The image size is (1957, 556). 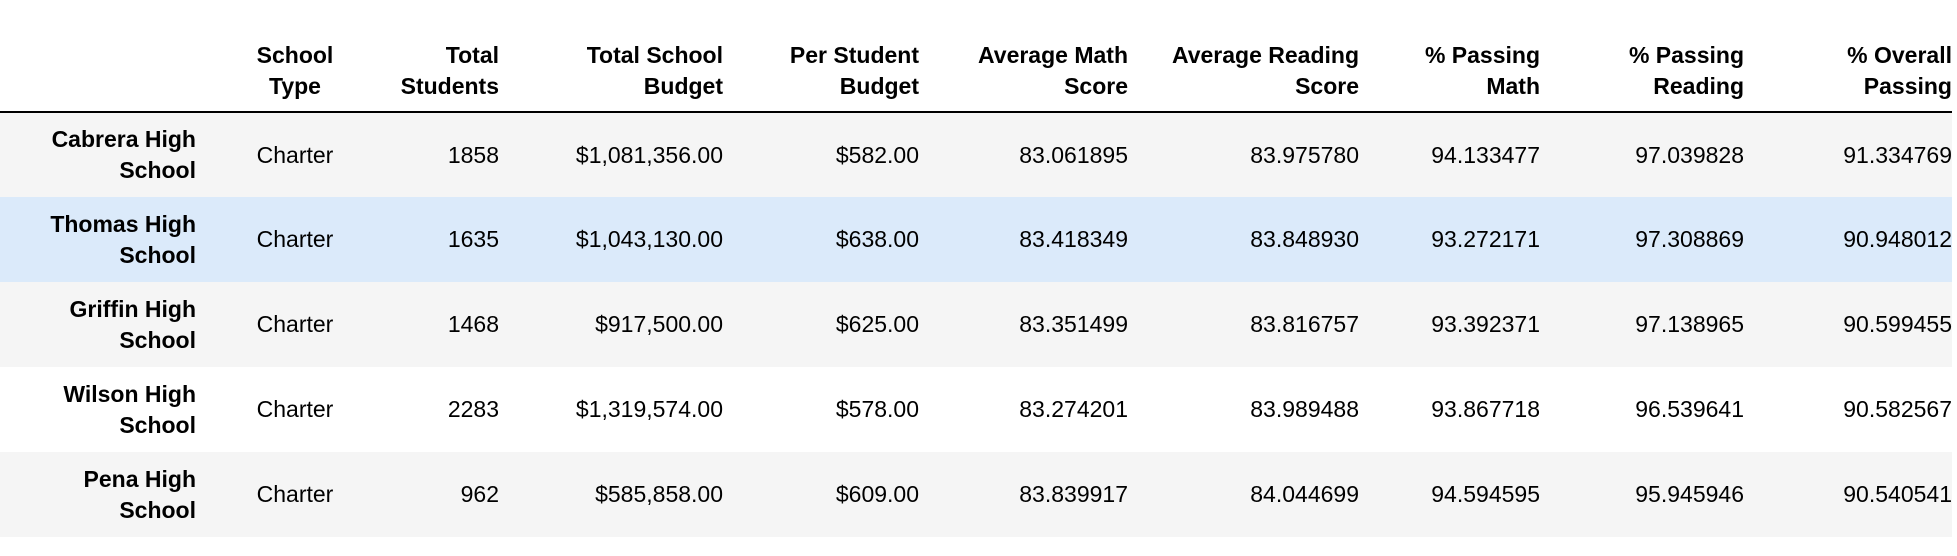 What do you see at coordinates (1243, 154) in the screenshot?
I see `cell-average-reading-score: 83.975780` at bounding box center [1243, 154].